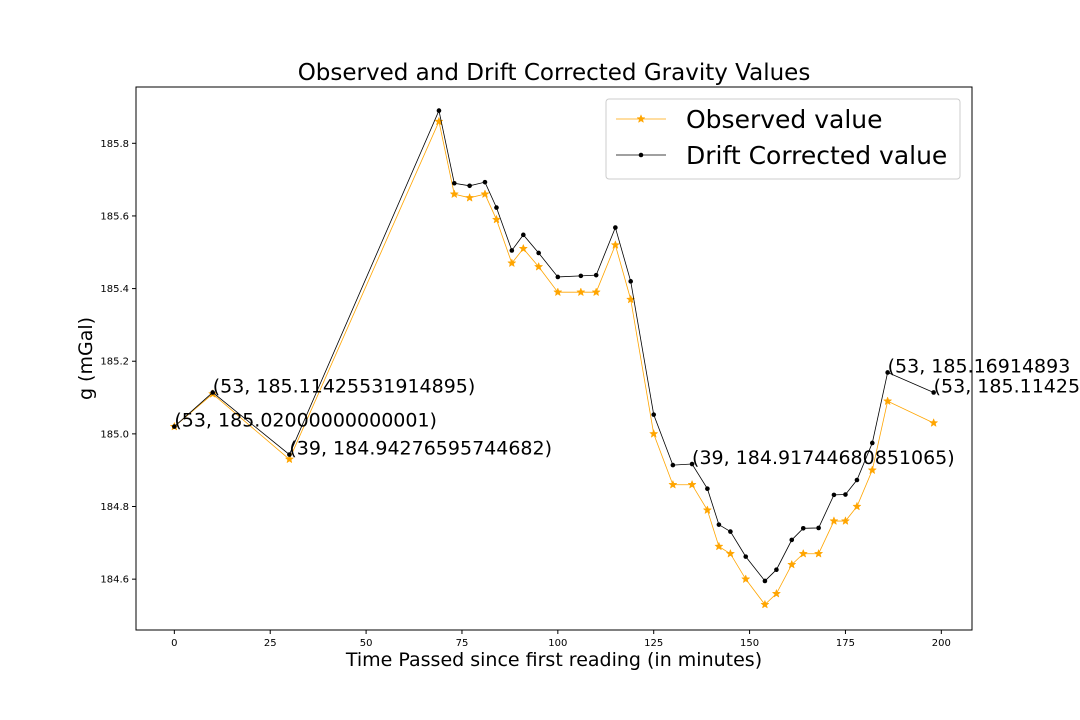 The width and height of the screenshot is (1080, 720). I want to click on legend-label: Observed value, so click(784, 119).